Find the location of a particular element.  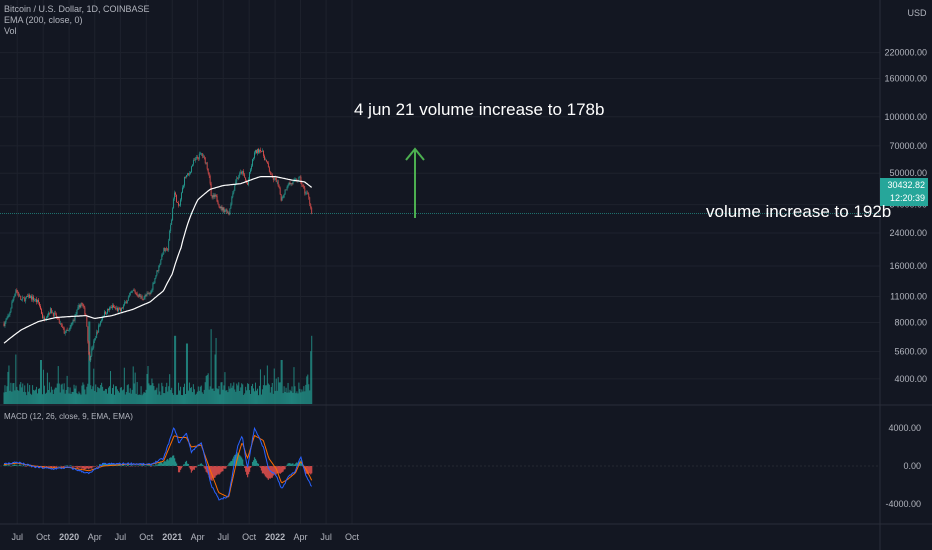

annotation-right: volume increase to 192b is located at coordinates (799, 211).